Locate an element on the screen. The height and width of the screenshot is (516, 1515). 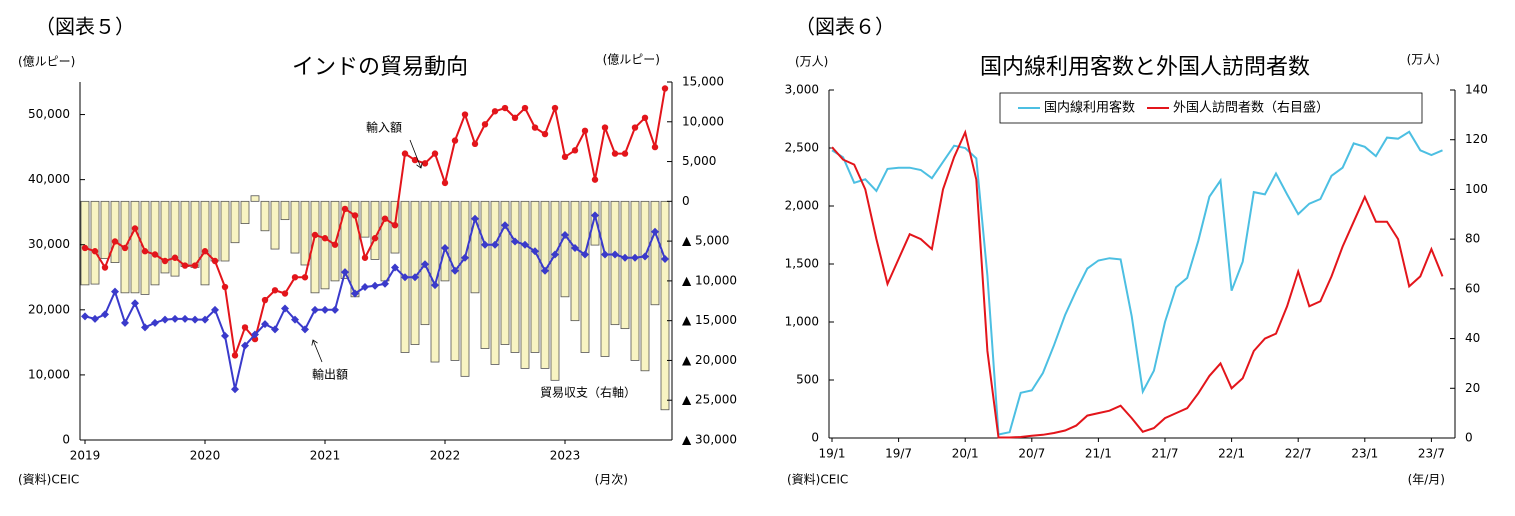
y2-tick-label: ▲ 20,000 is located at coordinates (709, 360).